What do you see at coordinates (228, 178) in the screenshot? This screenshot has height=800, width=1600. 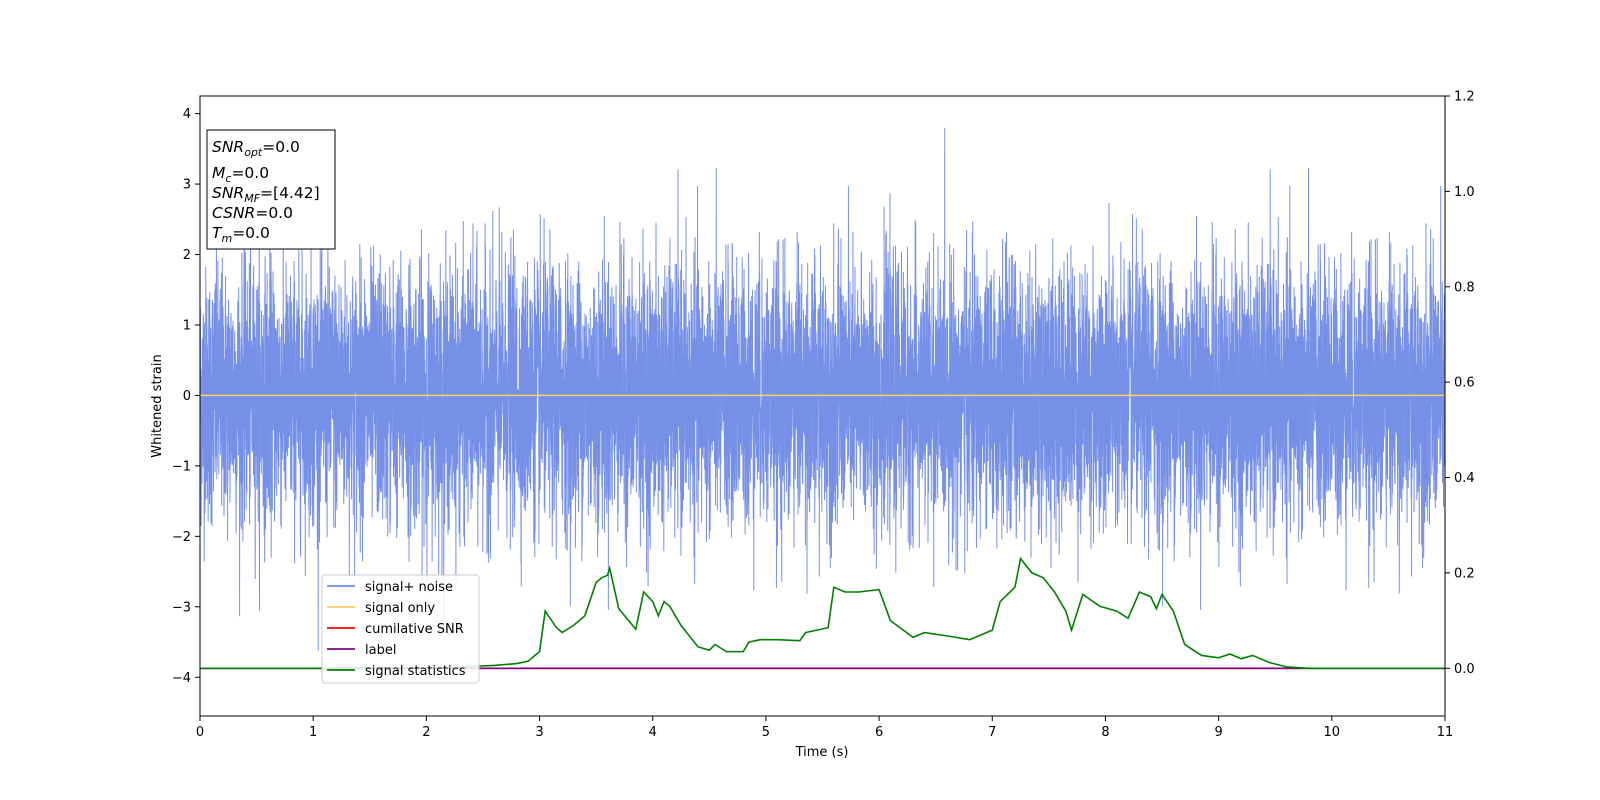 I see `mc-subscript: c` at bounding box center [228, 178].